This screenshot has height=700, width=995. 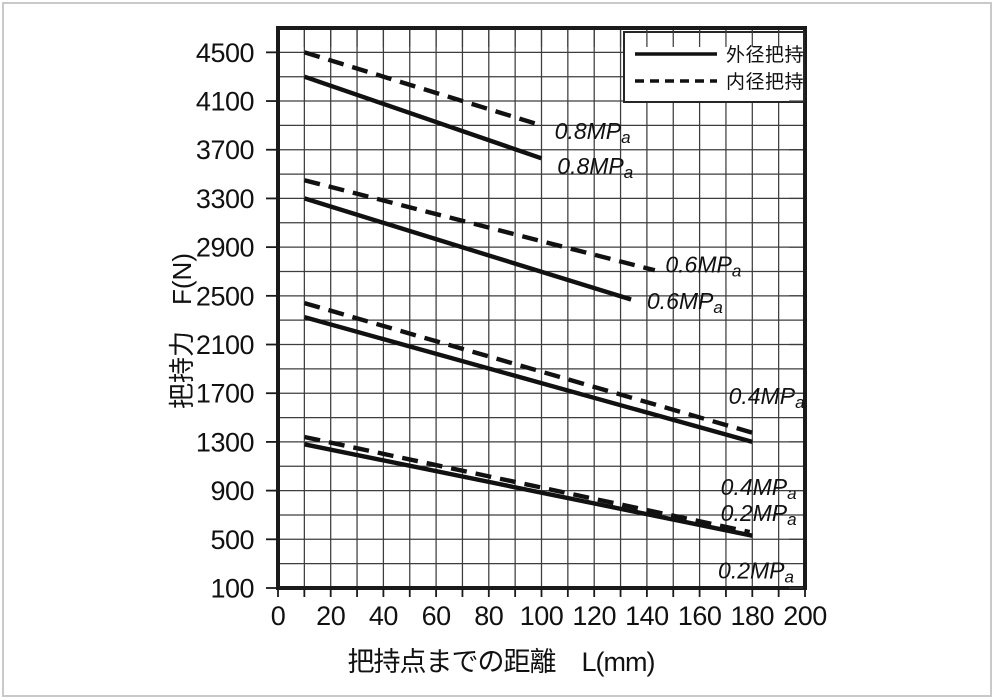 What do you see at coordinates (542, 616) in the screenshot?
I see `x-tick-label: 100` at bounding box center [542, 616].